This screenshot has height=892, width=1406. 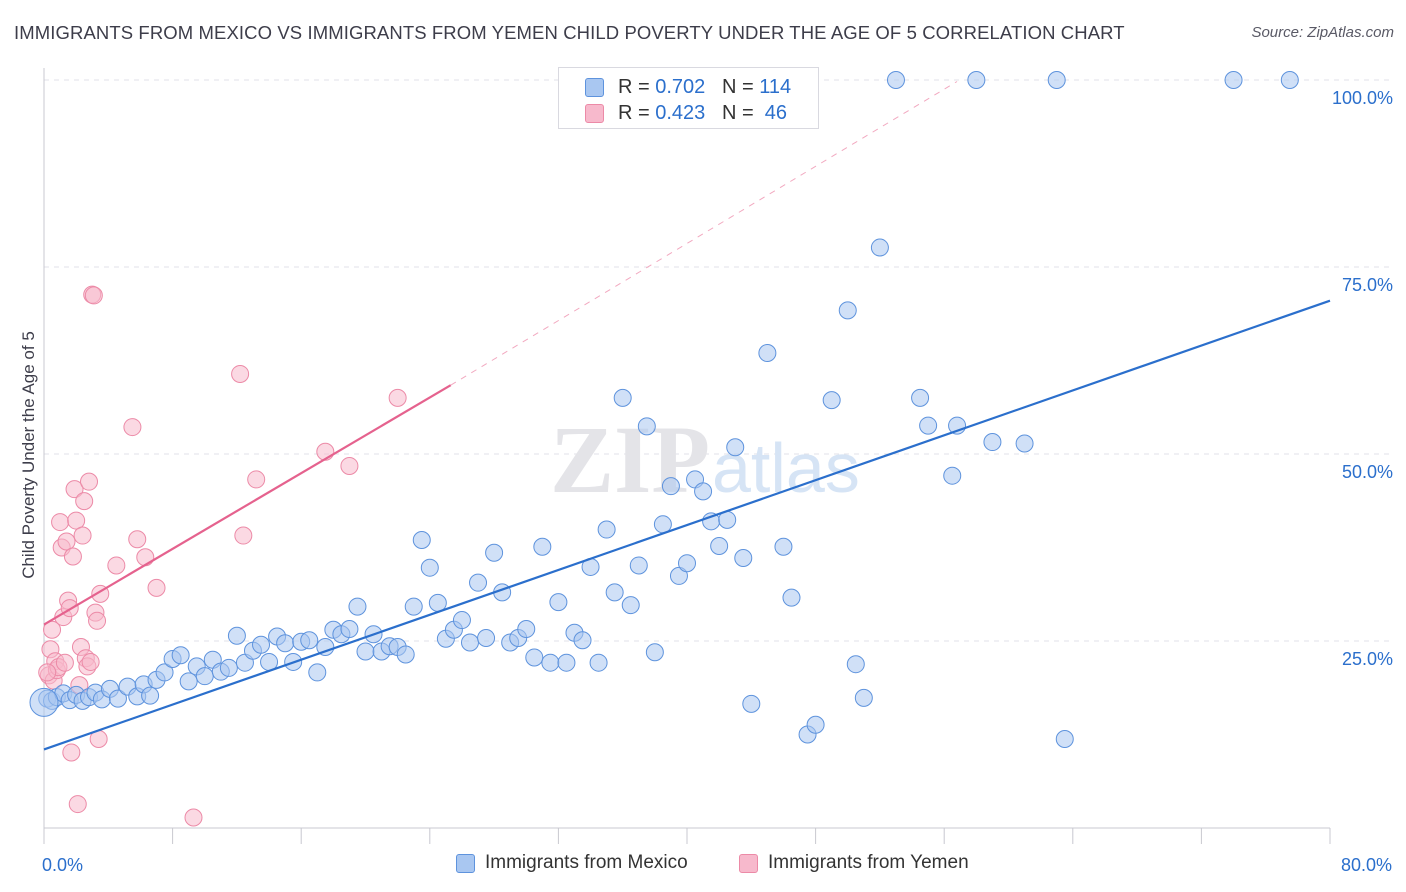 What do you see at coordinates (1367, 472) in the screenshot?
I see `y-tick-label: 50.0%` at bounding box center [1367, 472].